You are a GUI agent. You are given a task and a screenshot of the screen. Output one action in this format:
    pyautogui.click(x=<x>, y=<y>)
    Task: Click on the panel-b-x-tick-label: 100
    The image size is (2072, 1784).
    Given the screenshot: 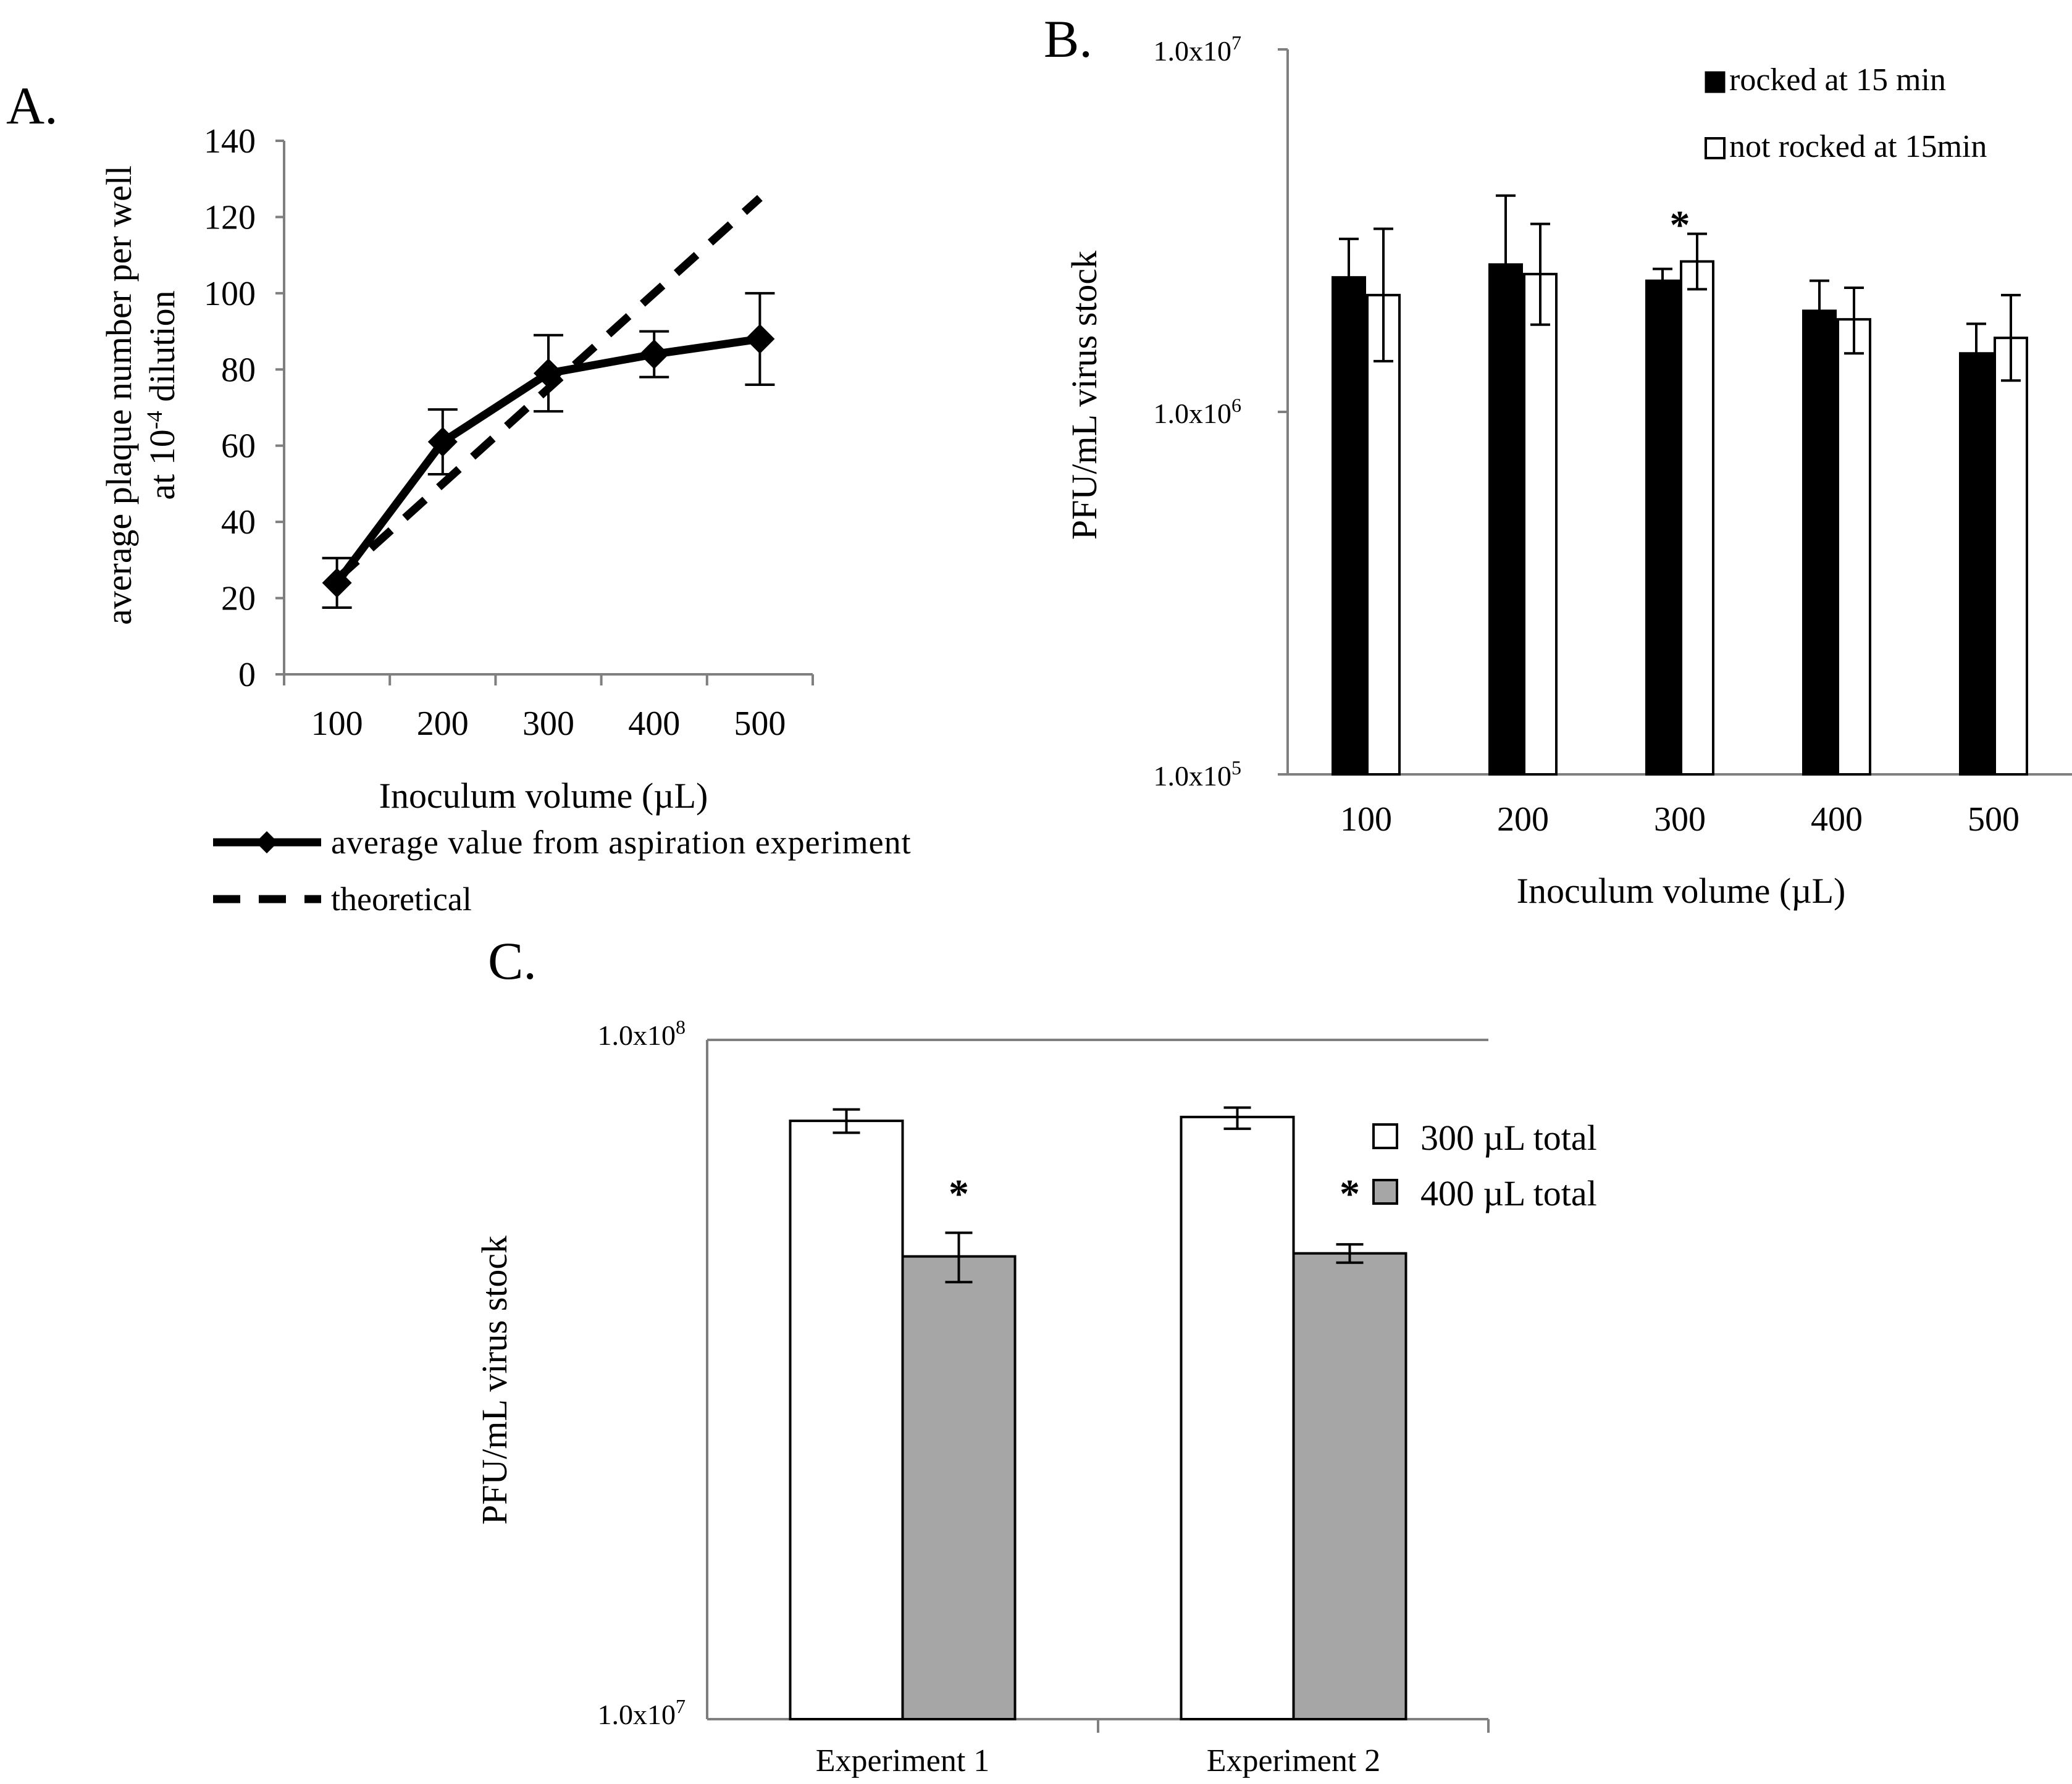 What is the action you would take?
    pyautogui.click(x=1366, y=819)
    